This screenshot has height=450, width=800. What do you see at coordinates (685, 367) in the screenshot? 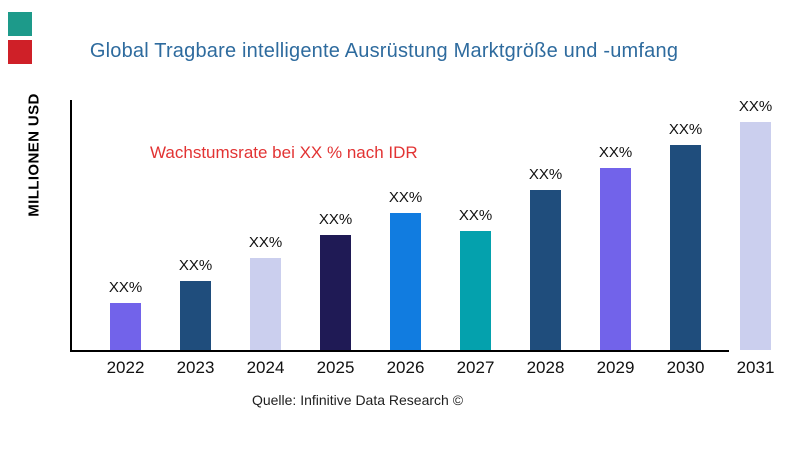
I see `x-tick-2030: 2030` at bounding box center [685, 367].